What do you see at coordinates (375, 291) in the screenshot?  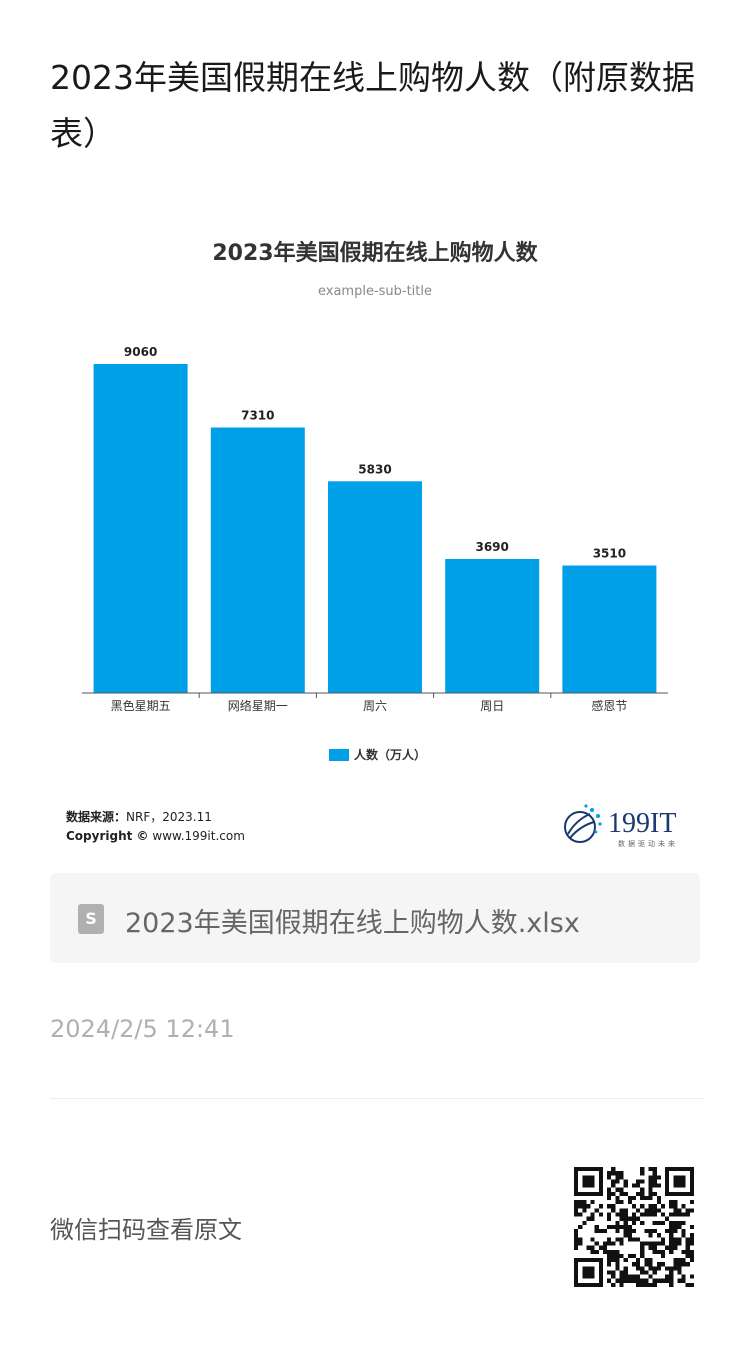 I see `chart-subtitle: example-sub-title` at bounding box center [375, 291].